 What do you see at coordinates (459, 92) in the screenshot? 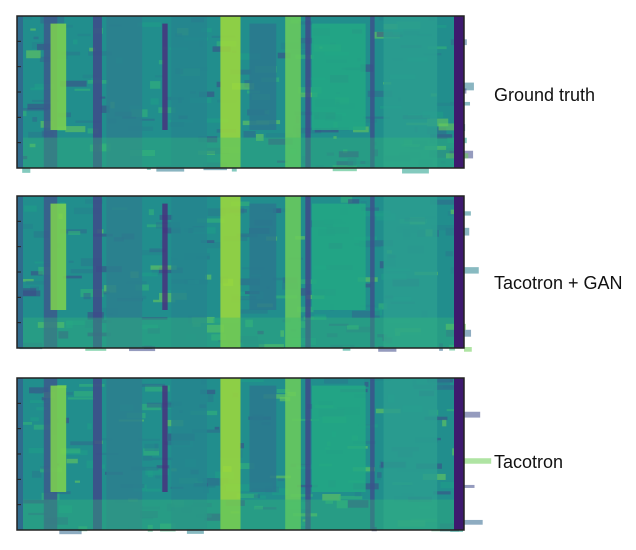
I see `right-edge` at bounding box center [459, 92].